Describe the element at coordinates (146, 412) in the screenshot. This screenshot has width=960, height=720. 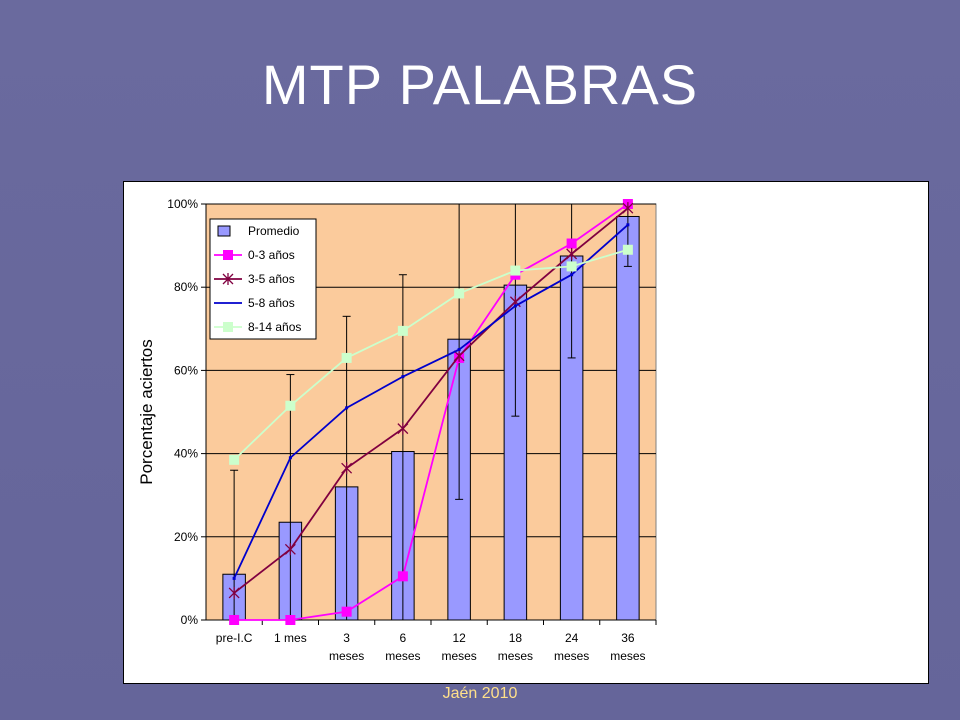
I see `y-axis-title: Porcentaje aciertos` at that location.